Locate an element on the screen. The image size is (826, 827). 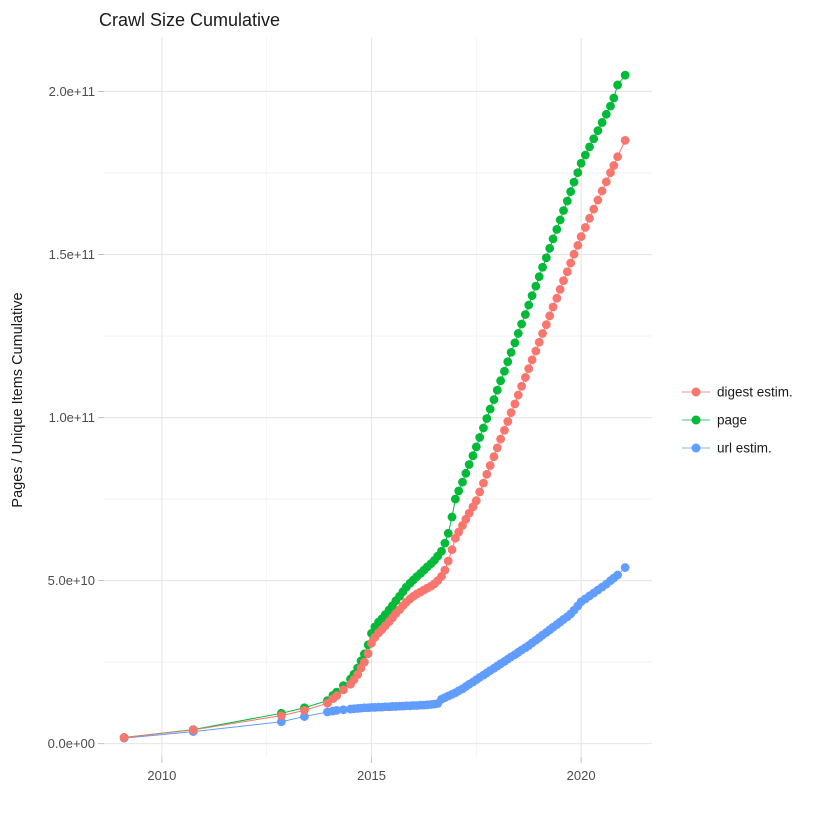
x-tick-label: 2015 is located at coordinates (371, 775).